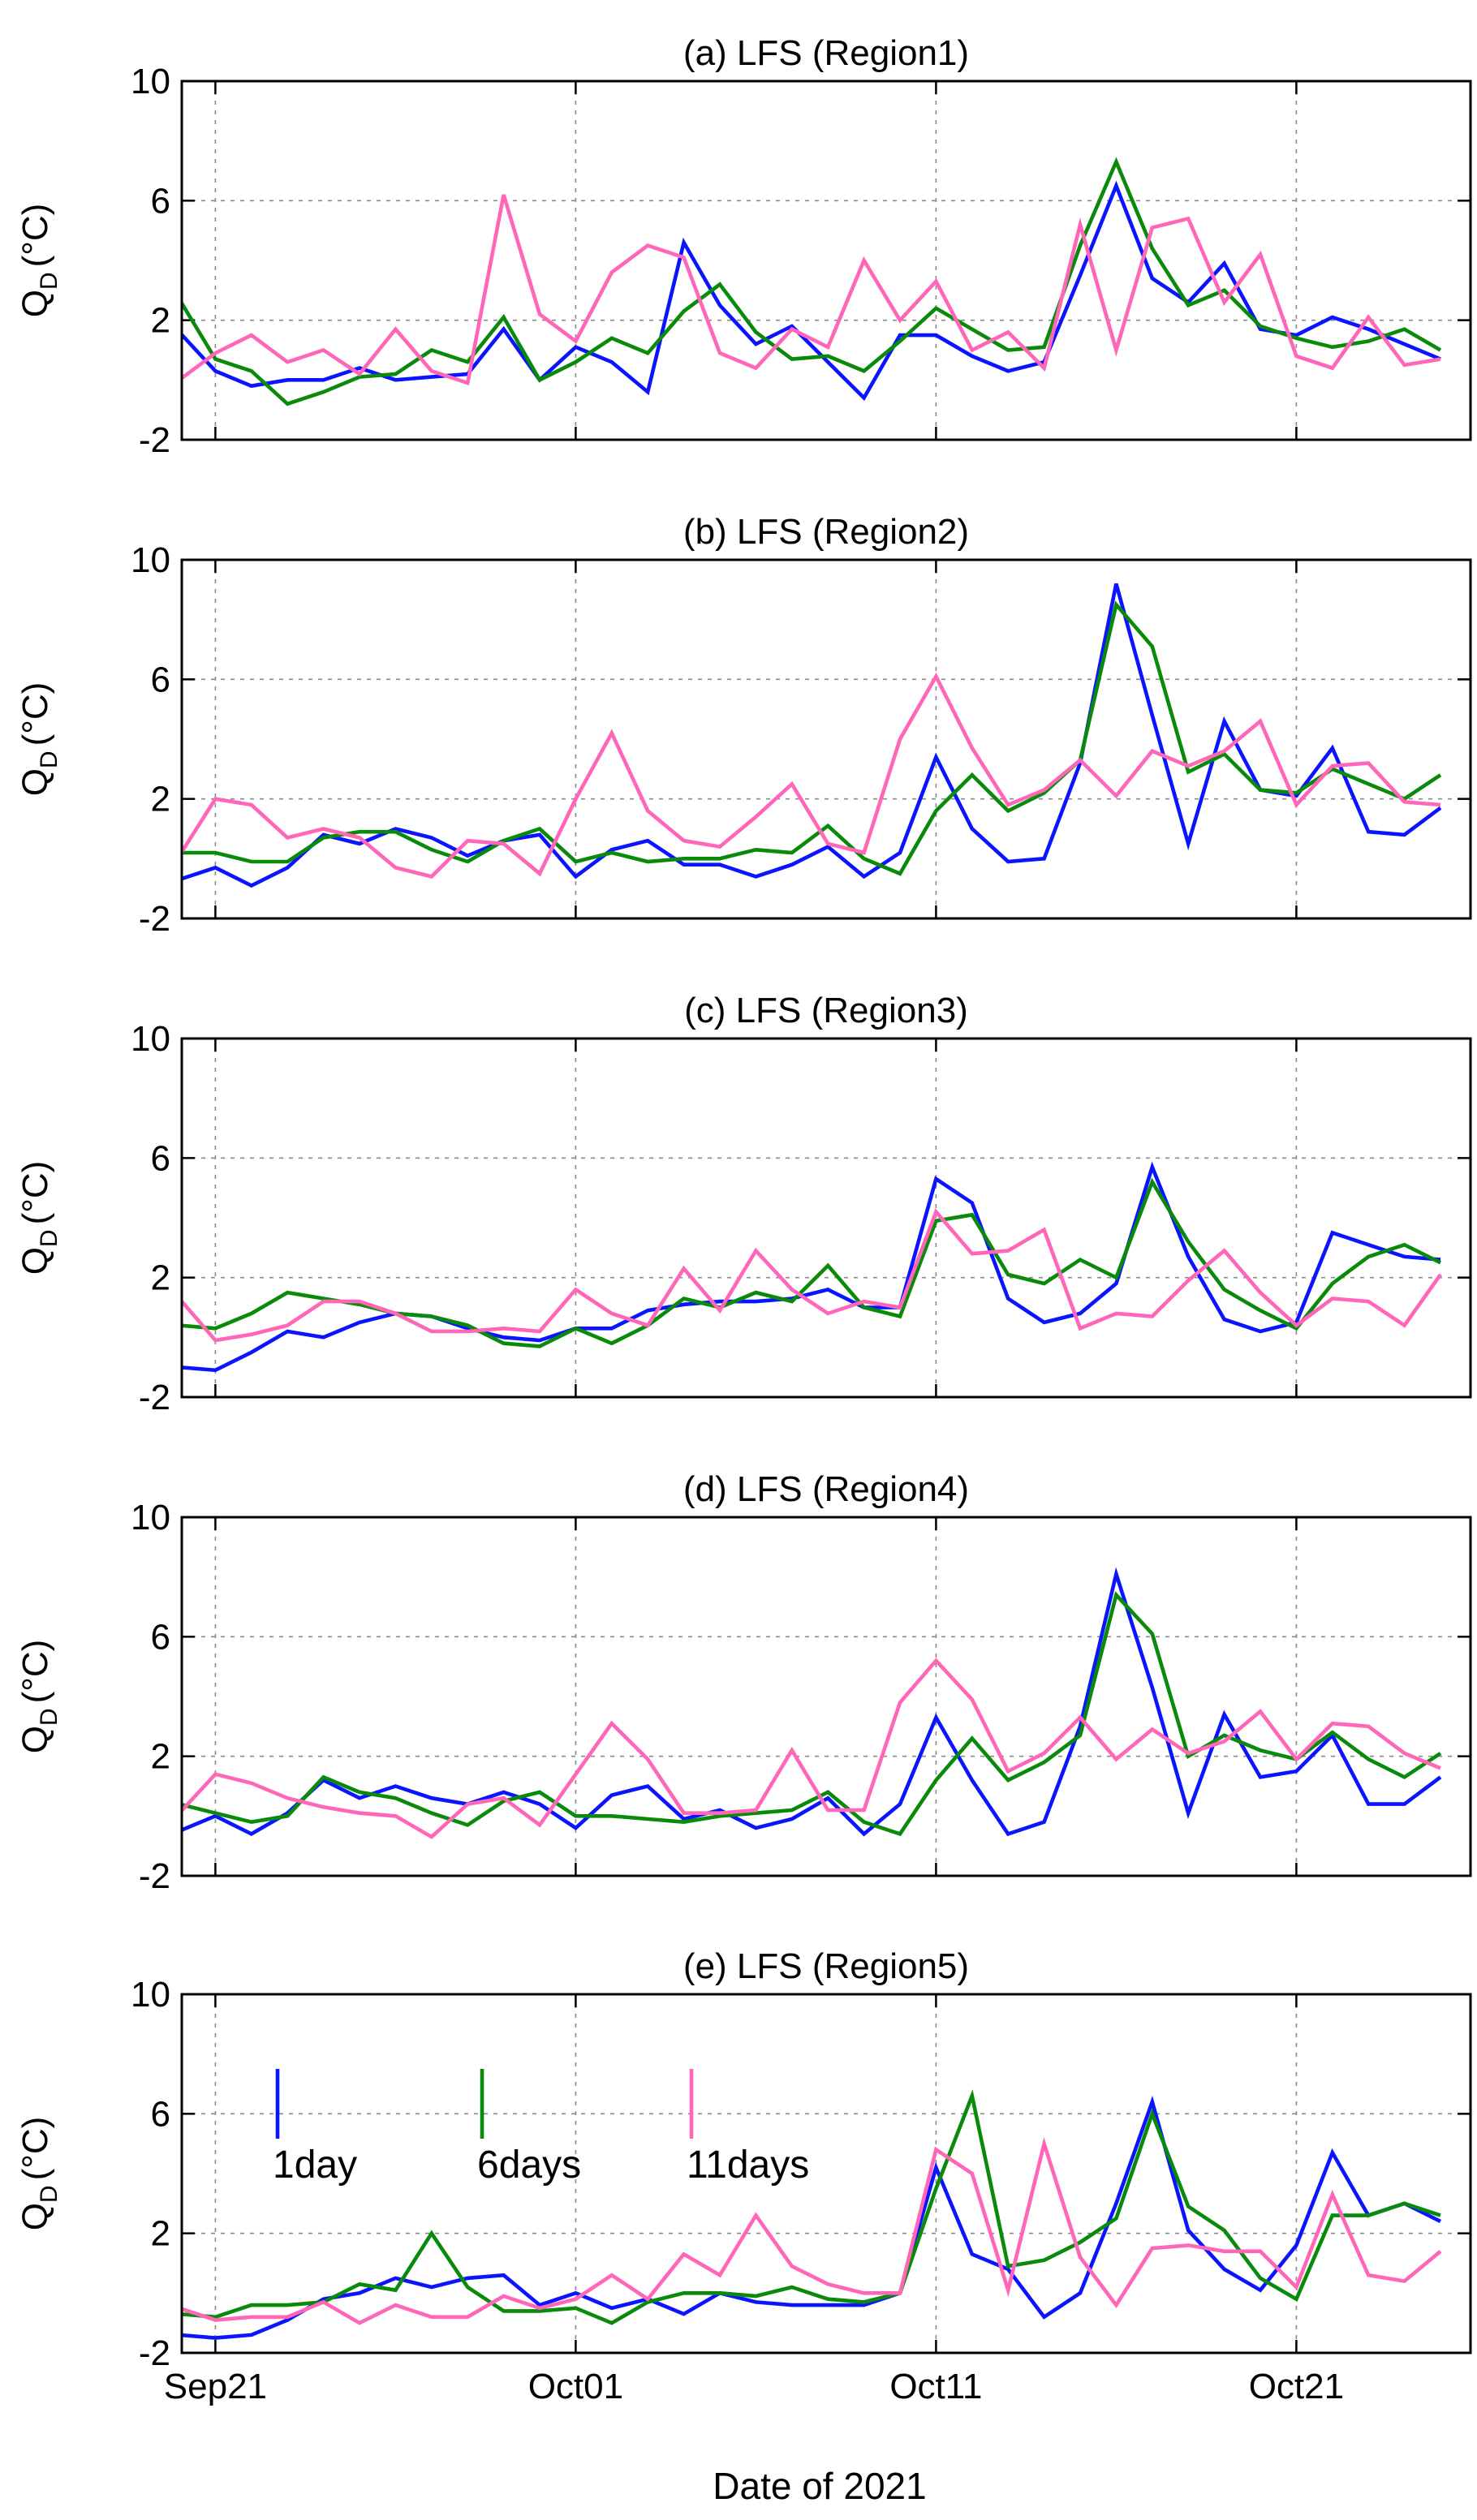  Describe the element at coordinates (826, 532) in the screenshot. I see `panel-title: (b) LFS (Region2)` at that location.